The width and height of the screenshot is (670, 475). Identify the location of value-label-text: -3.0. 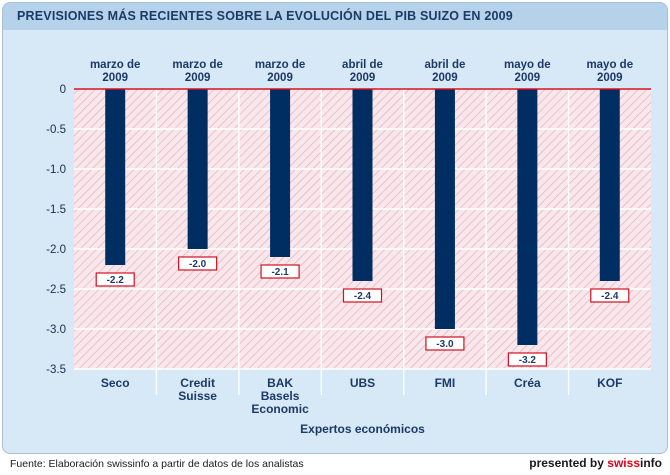
(445, 344).